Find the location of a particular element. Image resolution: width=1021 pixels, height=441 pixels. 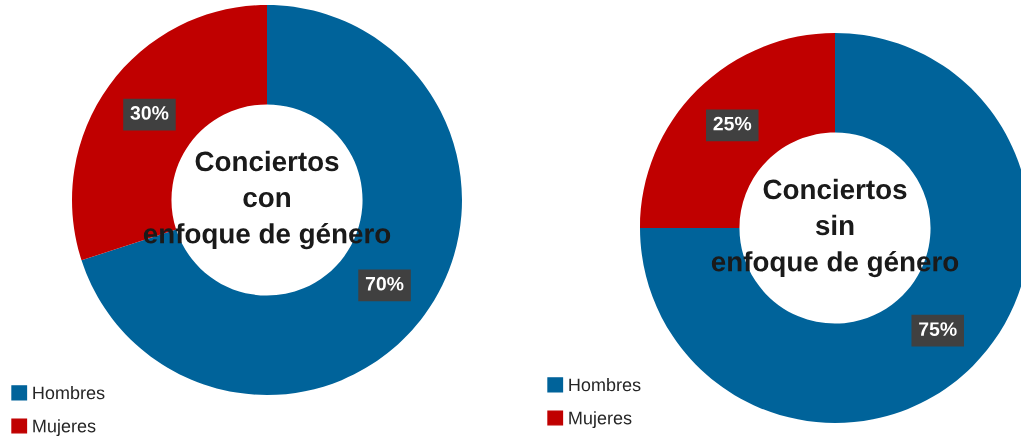

data-label: 70% is located at coordinates (384, 283).